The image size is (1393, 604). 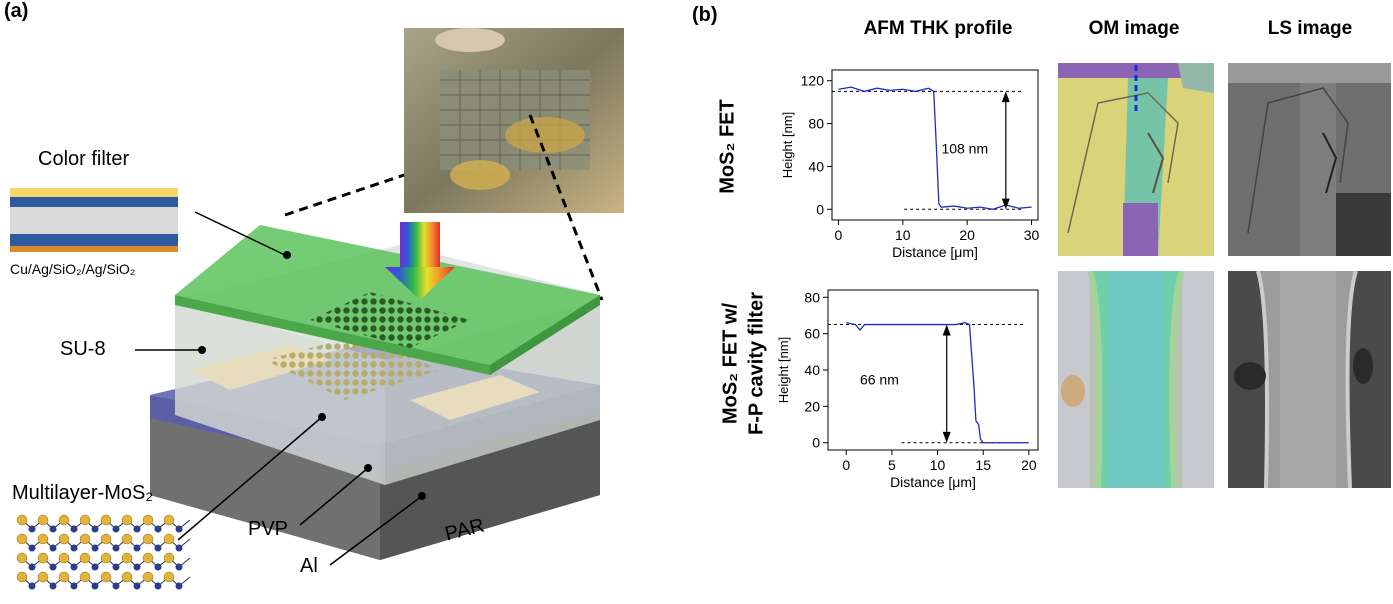 I want to click on color-filter-label: Color filter, so click(x=84, y=159).